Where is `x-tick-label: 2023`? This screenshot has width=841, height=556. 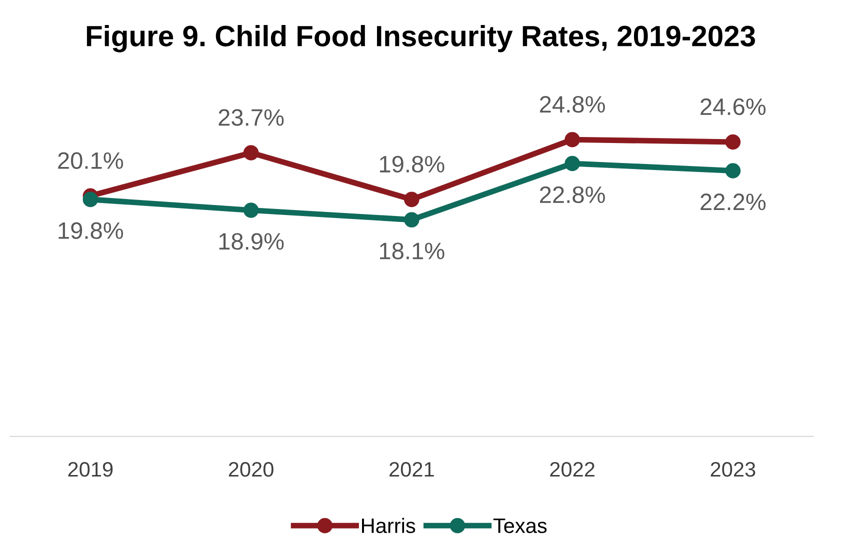
x-tick-label: 2023 is located at coordinates (733, 469).